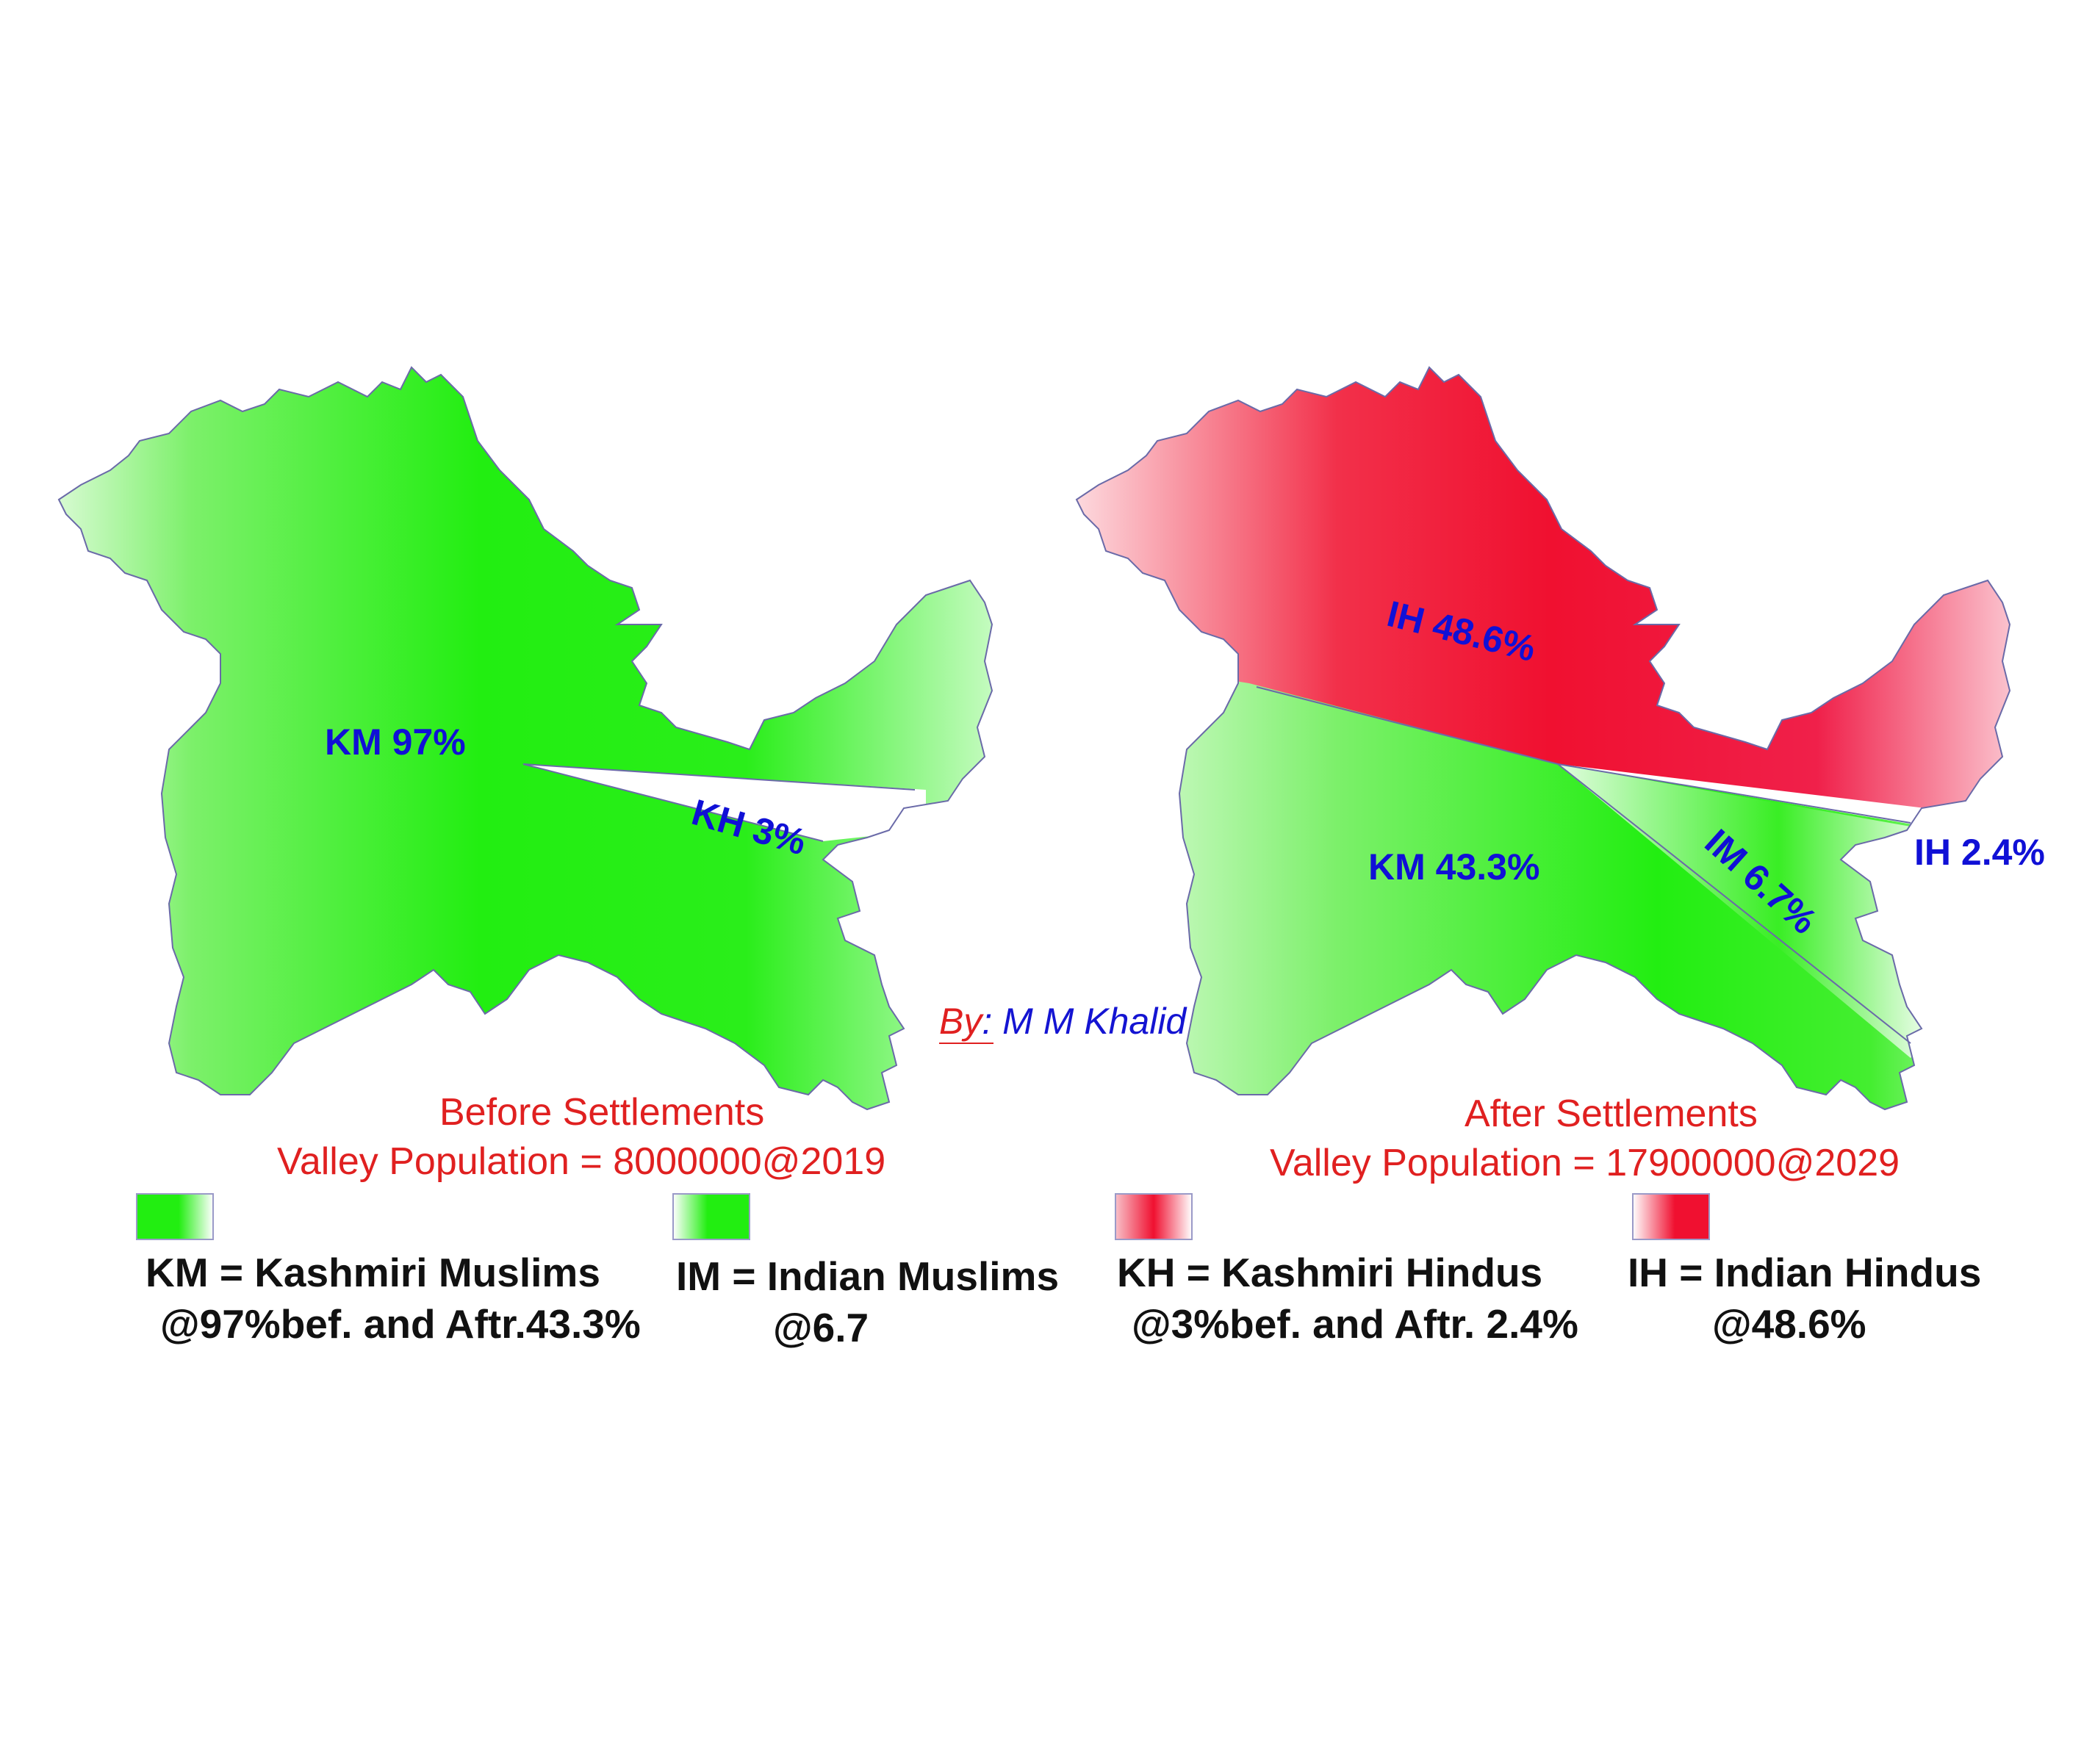 The height and width of the screenshot is (1764, 2095). Describe the element at coordinates (175, 1217) in the screenshot. I see `legend-swatch-km` at that location.